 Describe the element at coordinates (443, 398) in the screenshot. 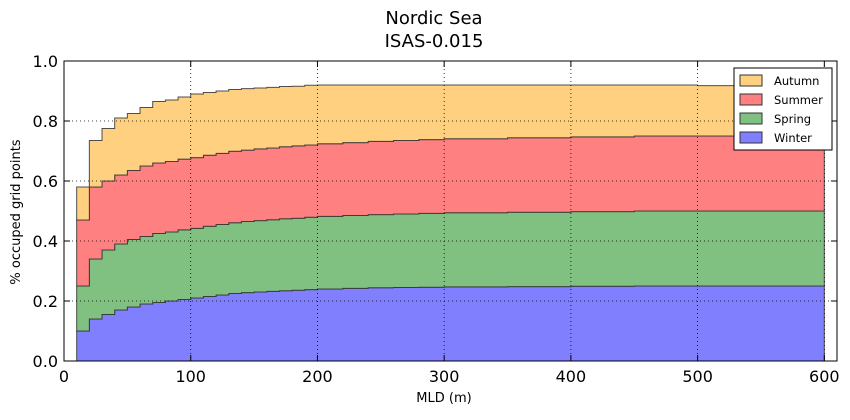

I see `x-axis-label: MLD (m)` at that location.